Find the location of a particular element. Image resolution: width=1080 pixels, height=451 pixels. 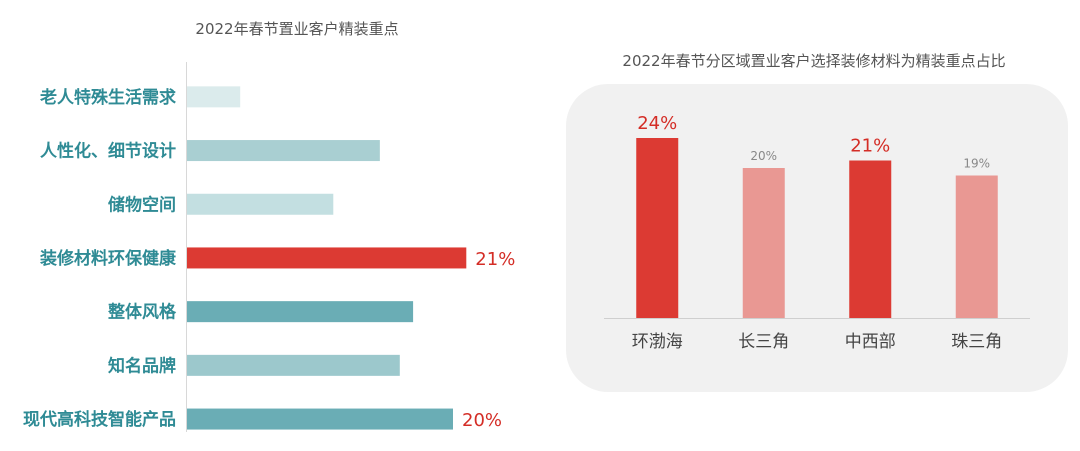

category-label: 环渤海 is located at coordinates (657, 342).